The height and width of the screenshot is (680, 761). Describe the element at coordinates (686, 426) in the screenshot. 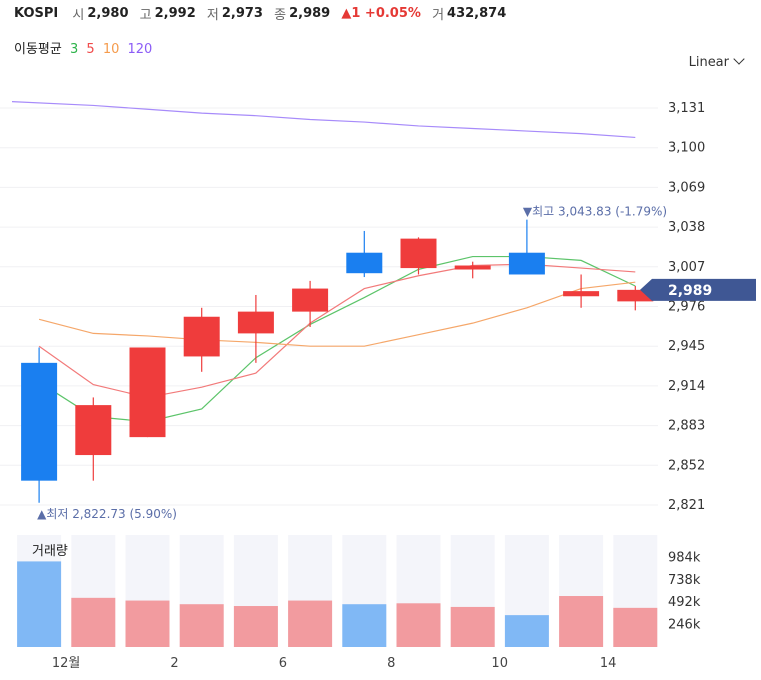

I see `price-tick-label: 2,883` at that location.